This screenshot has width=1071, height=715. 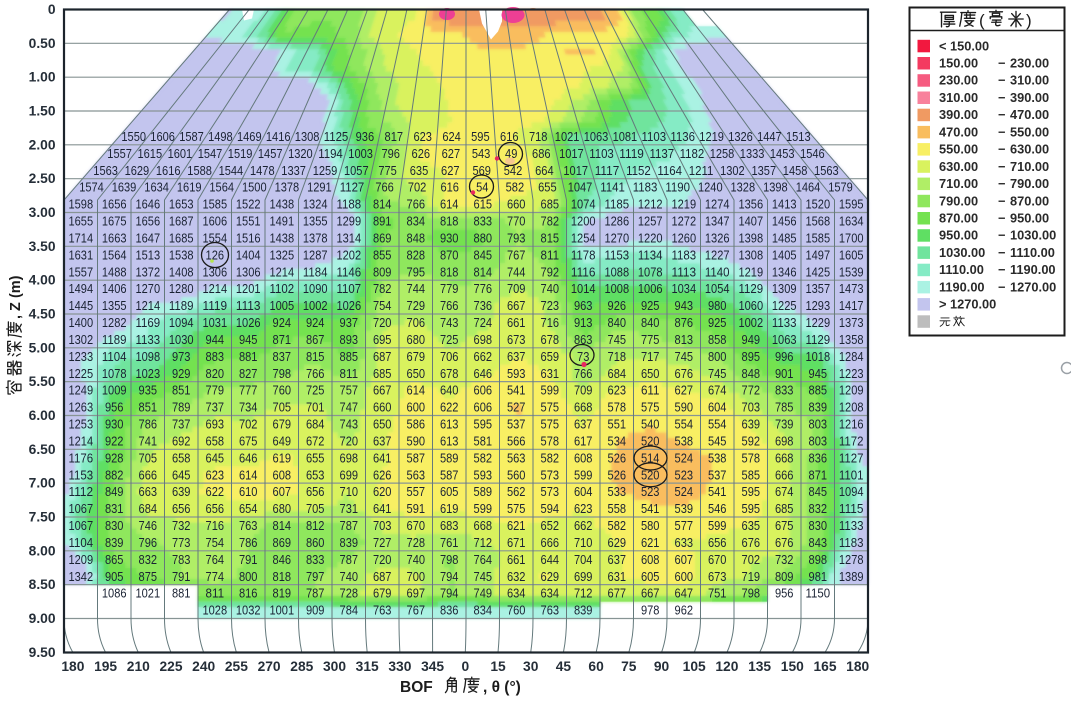 What do you see at coordinates (336, 136) in the screenshot?
I see `svg-text: 1125` at bounding box center [336, 136].